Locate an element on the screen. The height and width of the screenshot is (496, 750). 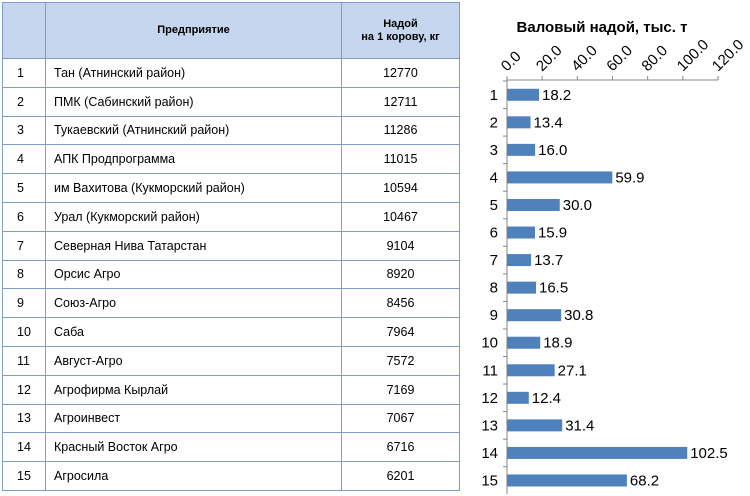
category-label: 11 is located at coordinates (490, 370).